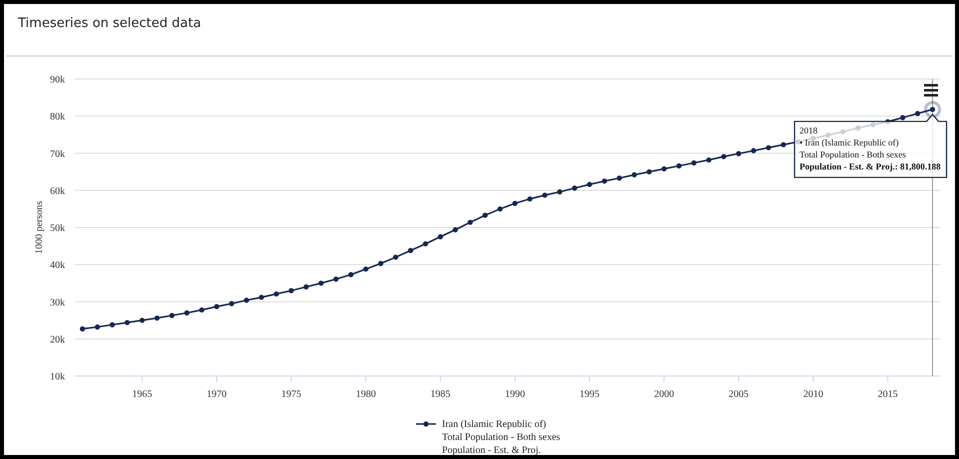 The height and width of the screenshot is (459, 959). I want to click on x-tick-label: 1965, so click(142, 394).